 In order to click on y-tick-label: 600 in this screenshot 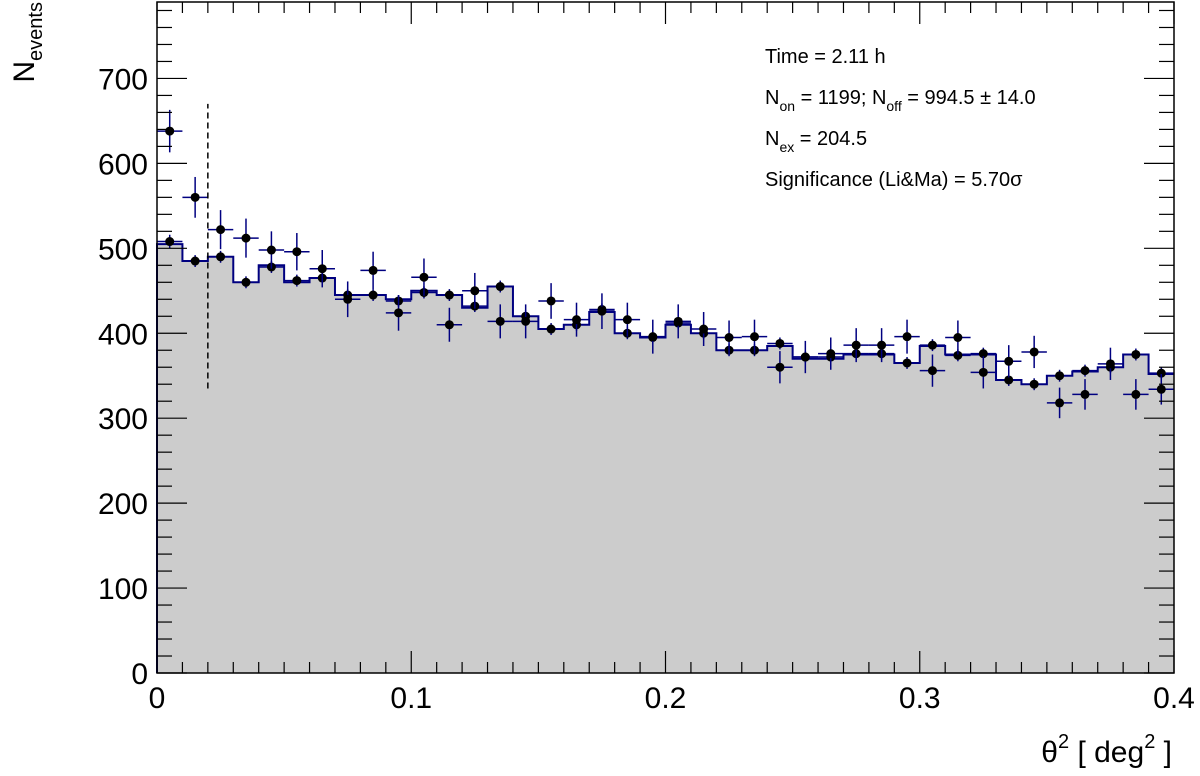, I will do `click(123, 164)`.